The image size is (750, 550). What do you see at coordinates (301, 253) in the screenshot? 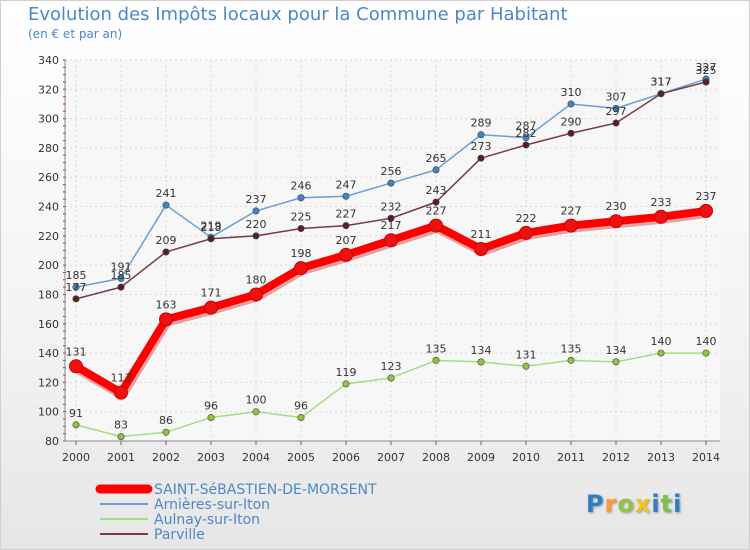
I see `series-3-data-label: 198` at bounding box center [301, 253].